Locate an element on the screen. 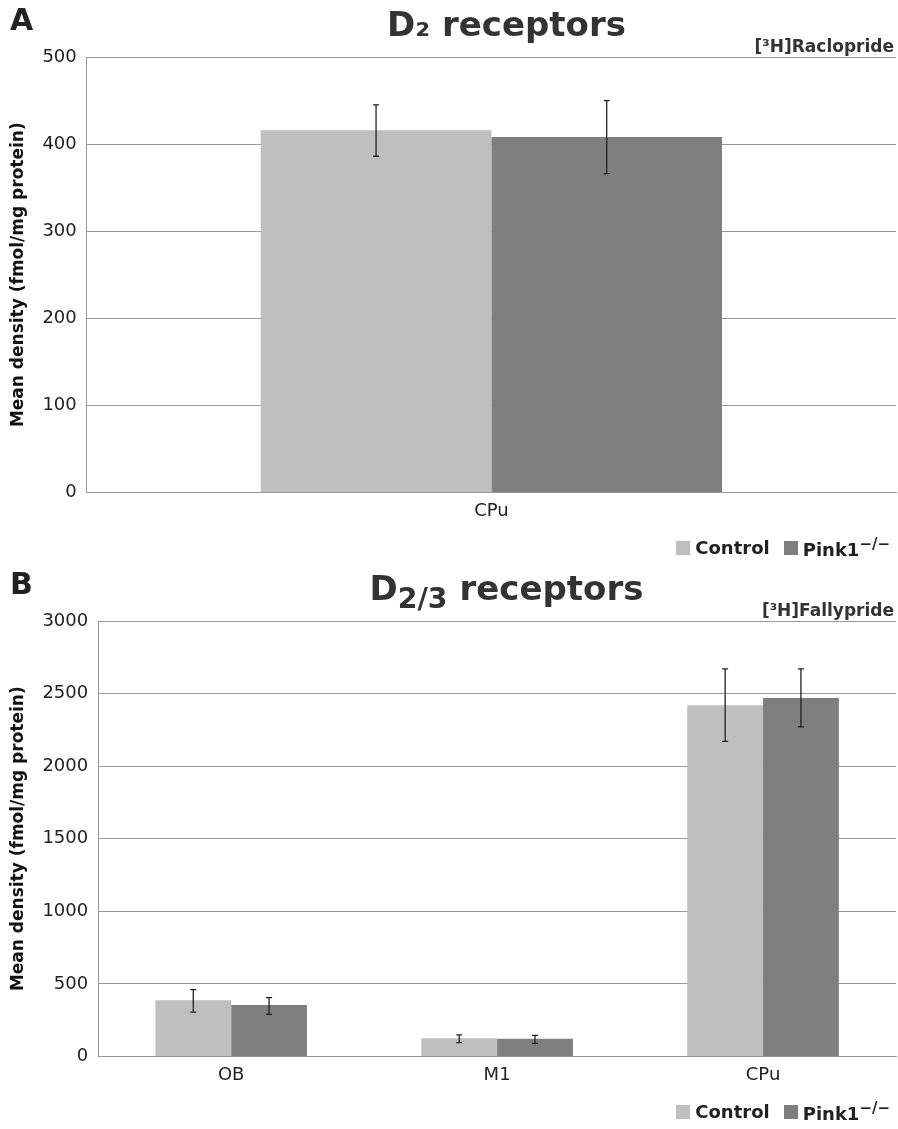 This screenshot has width=898, height=1129. y-tick-label: 300 is located at coordinates (59, 229).